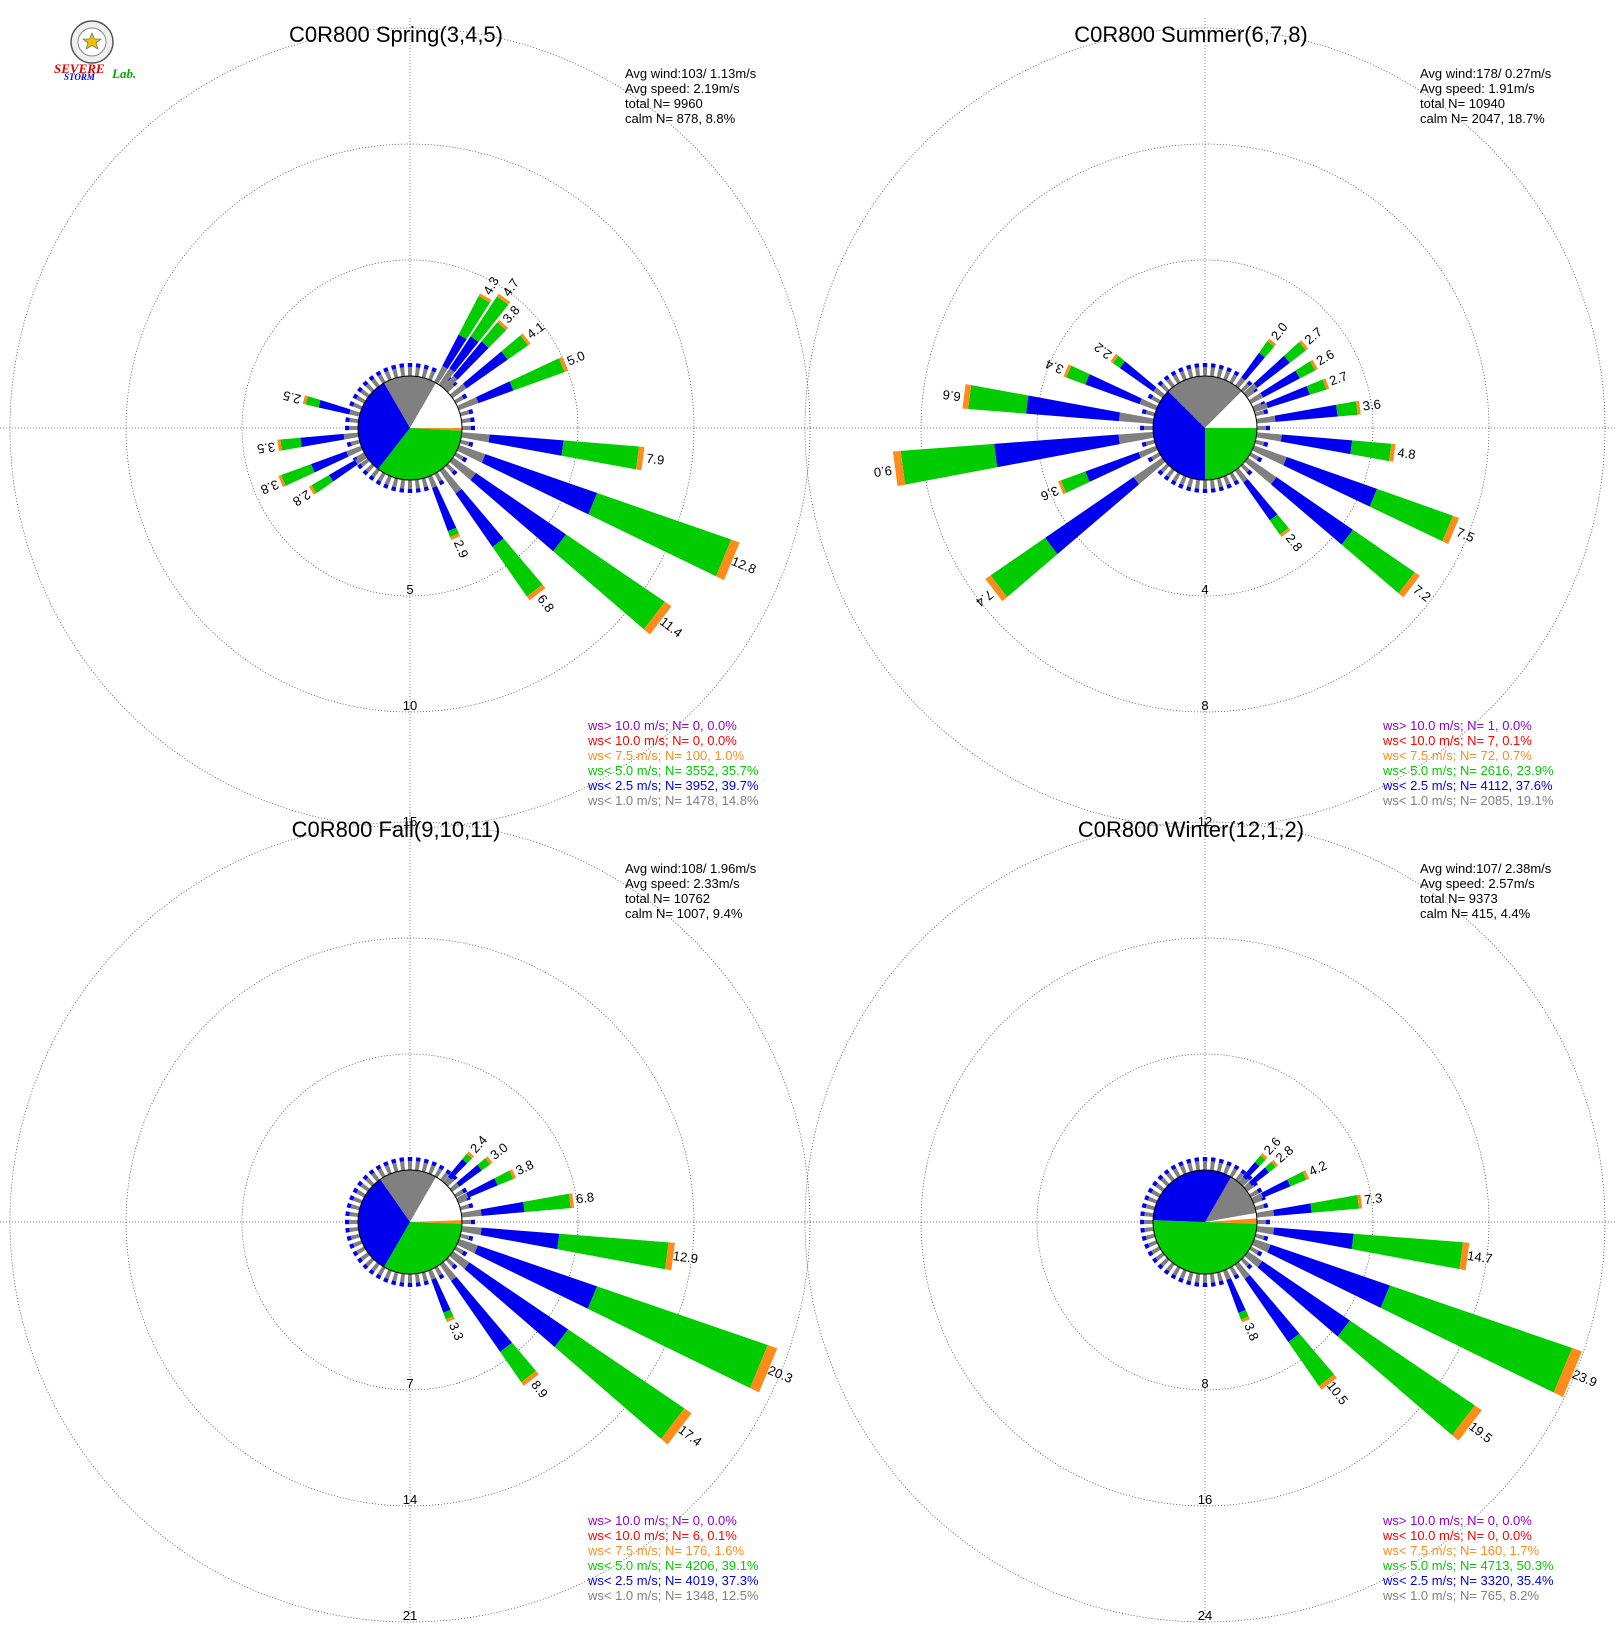  Describe the element at coordinates (539, 1388) in the screenshot. I see `petal-label: 8.9` at that location.